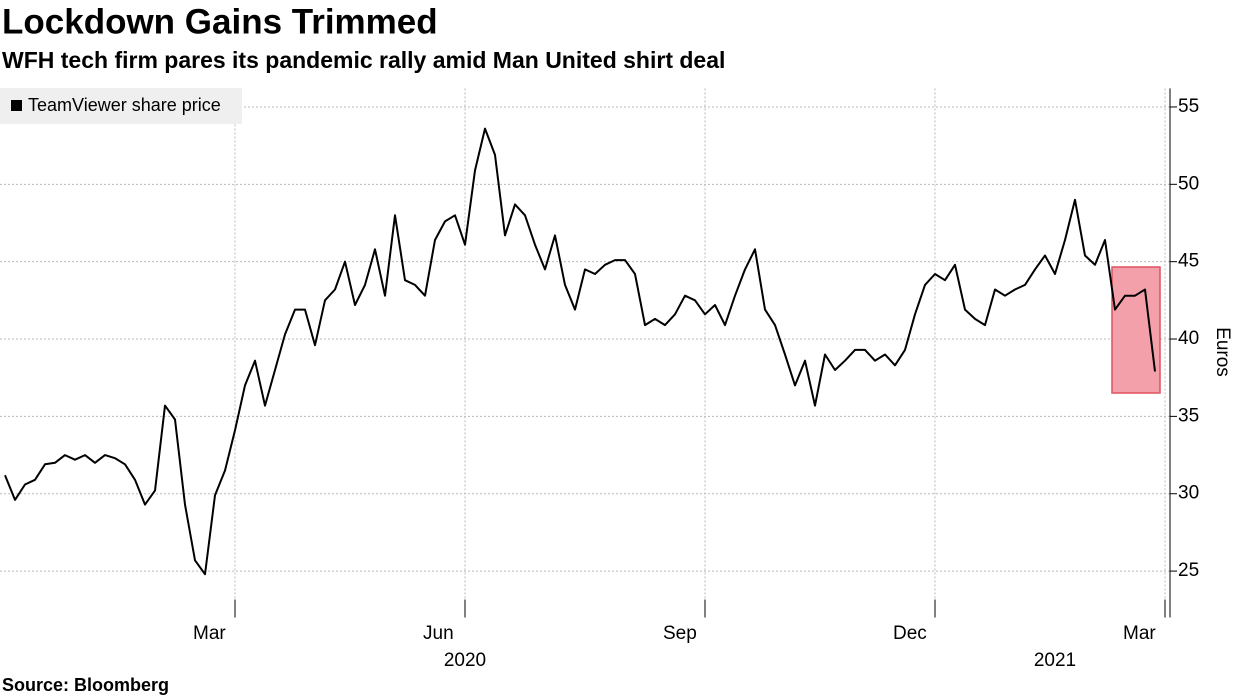 The width and height of the screenshot is (1240, 697). I want to click on x-group-label: 2021, so click(1055, 660).